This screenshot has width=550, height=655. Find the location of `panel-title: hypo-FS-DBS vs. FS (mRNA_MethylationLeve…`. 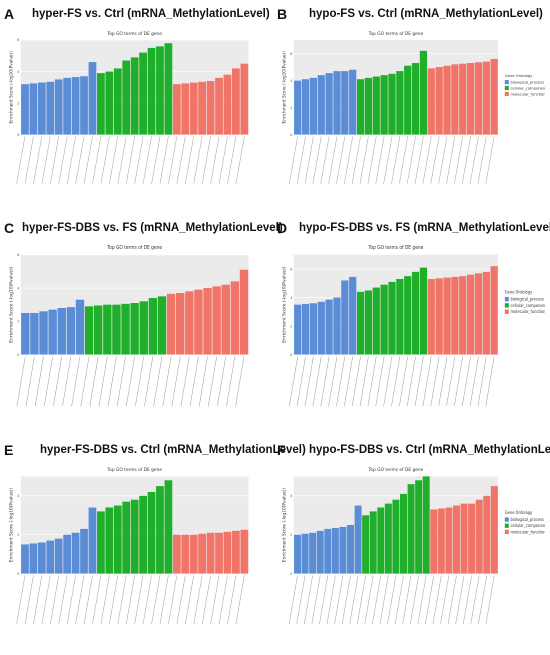

panel-title: hypo-FS-DBS vs. FS (mRNA_MethylationLeve… is located at coordinates (424, 228).